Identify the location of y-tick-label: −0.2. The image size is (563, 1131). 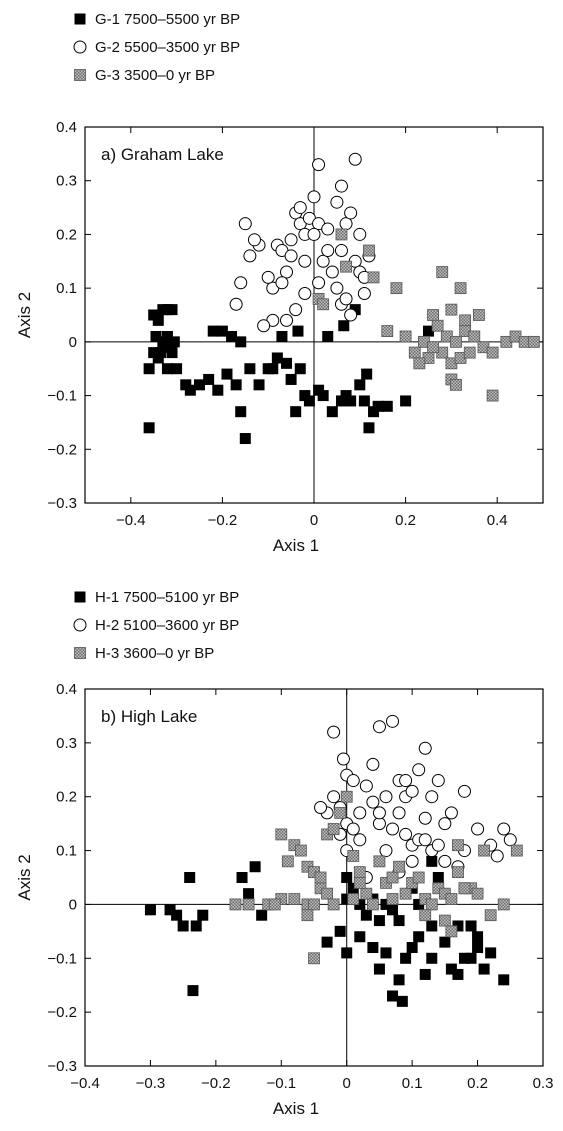
(62, 449).